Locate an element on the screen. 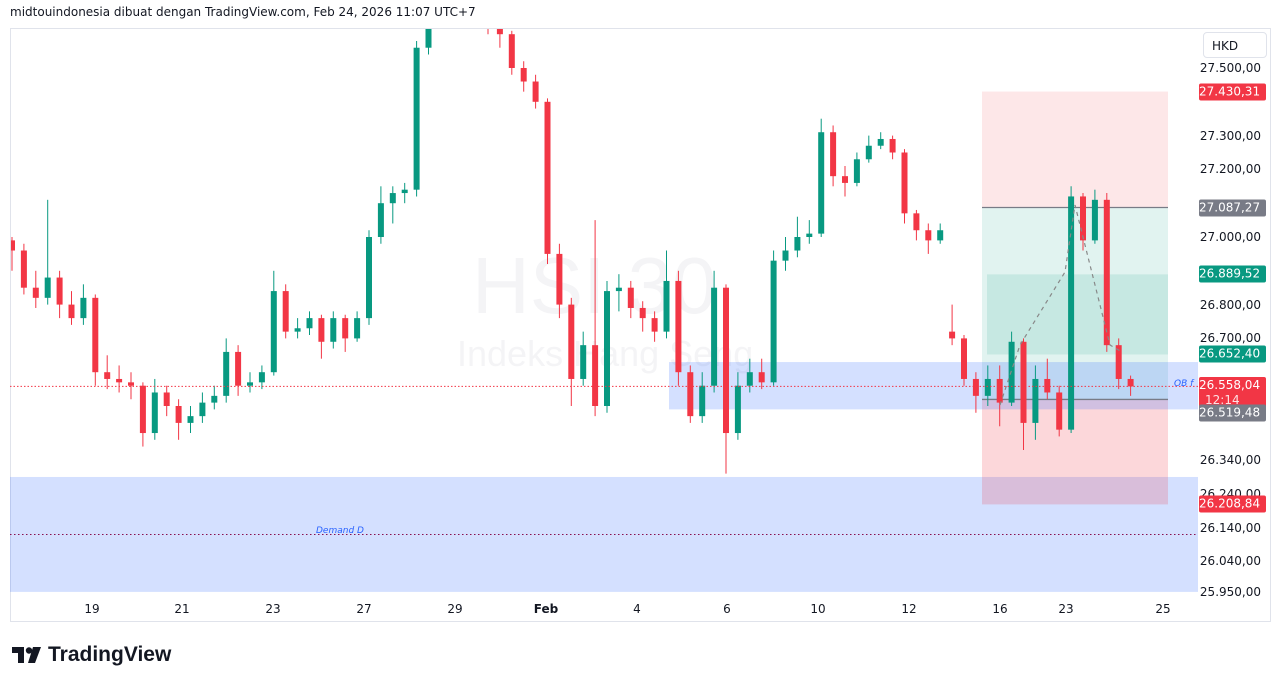 The width and height of the screenshot is (1281, 684). price-tick-label: 25.950,00 is located at coordinates (1230, 591).